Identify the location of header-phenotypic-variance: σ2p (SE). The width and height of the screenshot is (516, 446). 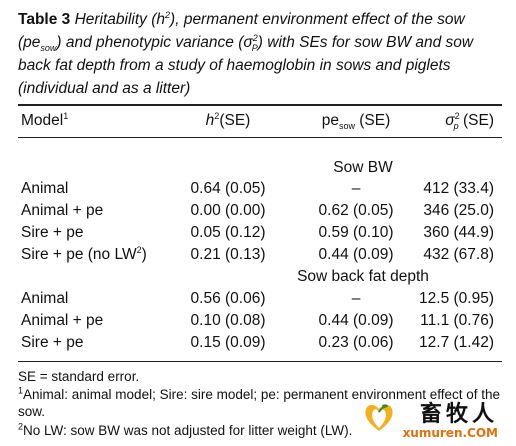
(469, 121).